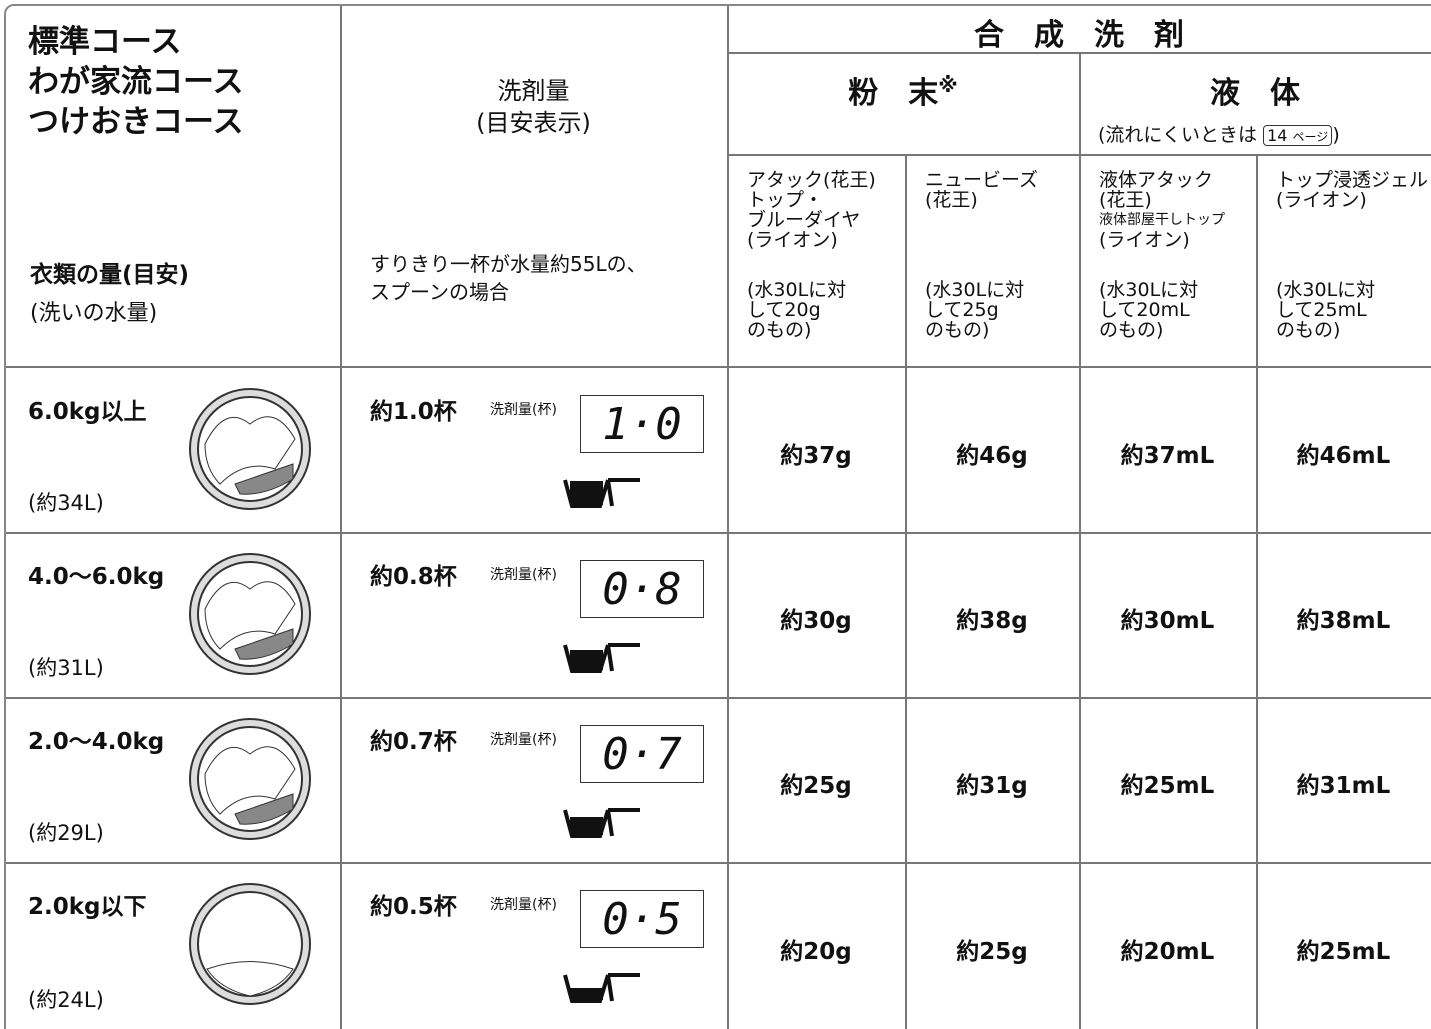  Describe the element at coordinates (136, 122) in the screenshot. I see `course: つけおきコース` at that location.